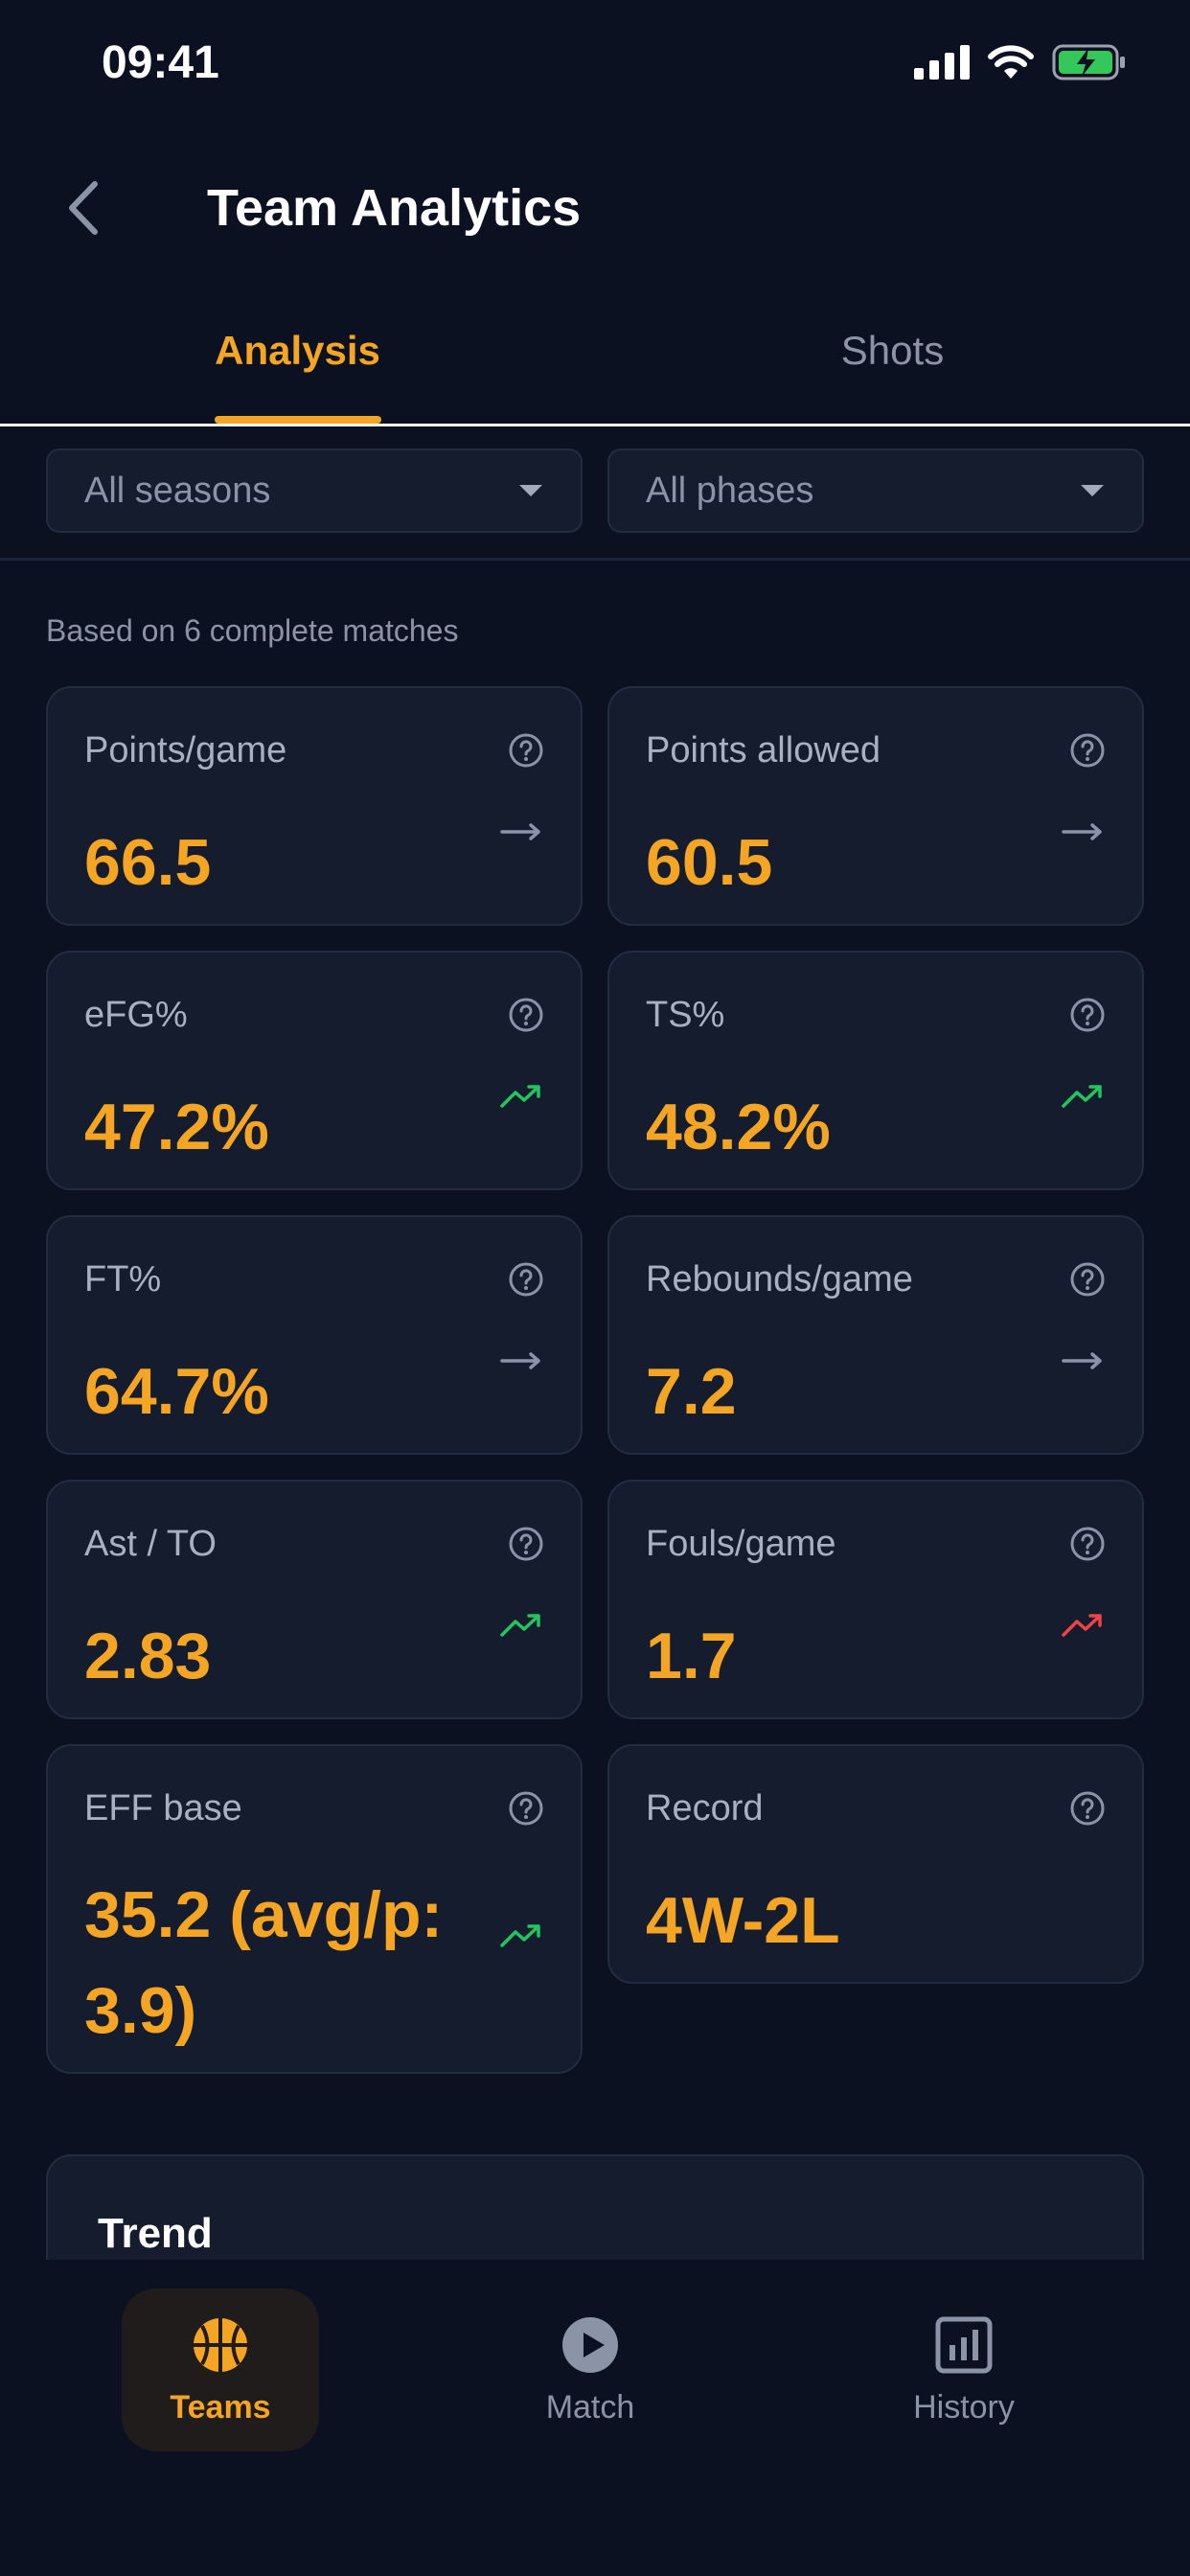 Image resolution: width=1190 pixels, height=2576 pixels. What do you see at coordinates (264, 1962) in the screenshot?
I see `stat-value: 35.2 (avg/p: 3.9)` at bounding box center [264, 1962].